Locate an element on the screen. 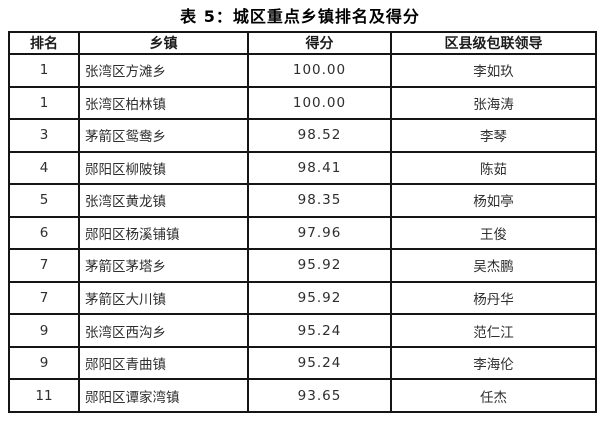 The width and height of the screenshot is (600, 422). cell-township: 茅箭区茅塔乡 is located at coordinates (163, 265).